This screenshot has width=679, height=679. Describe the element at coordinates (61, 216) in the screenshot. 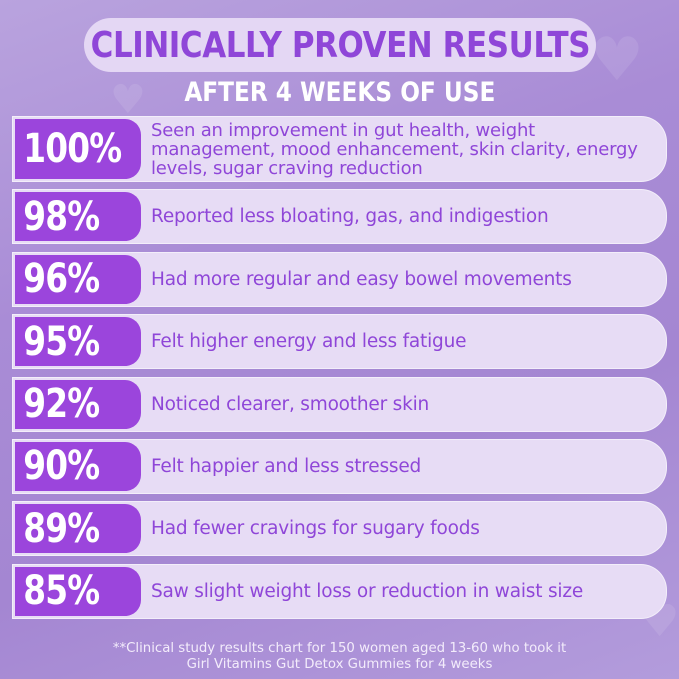

I see `percent-value: 98%` at that location.